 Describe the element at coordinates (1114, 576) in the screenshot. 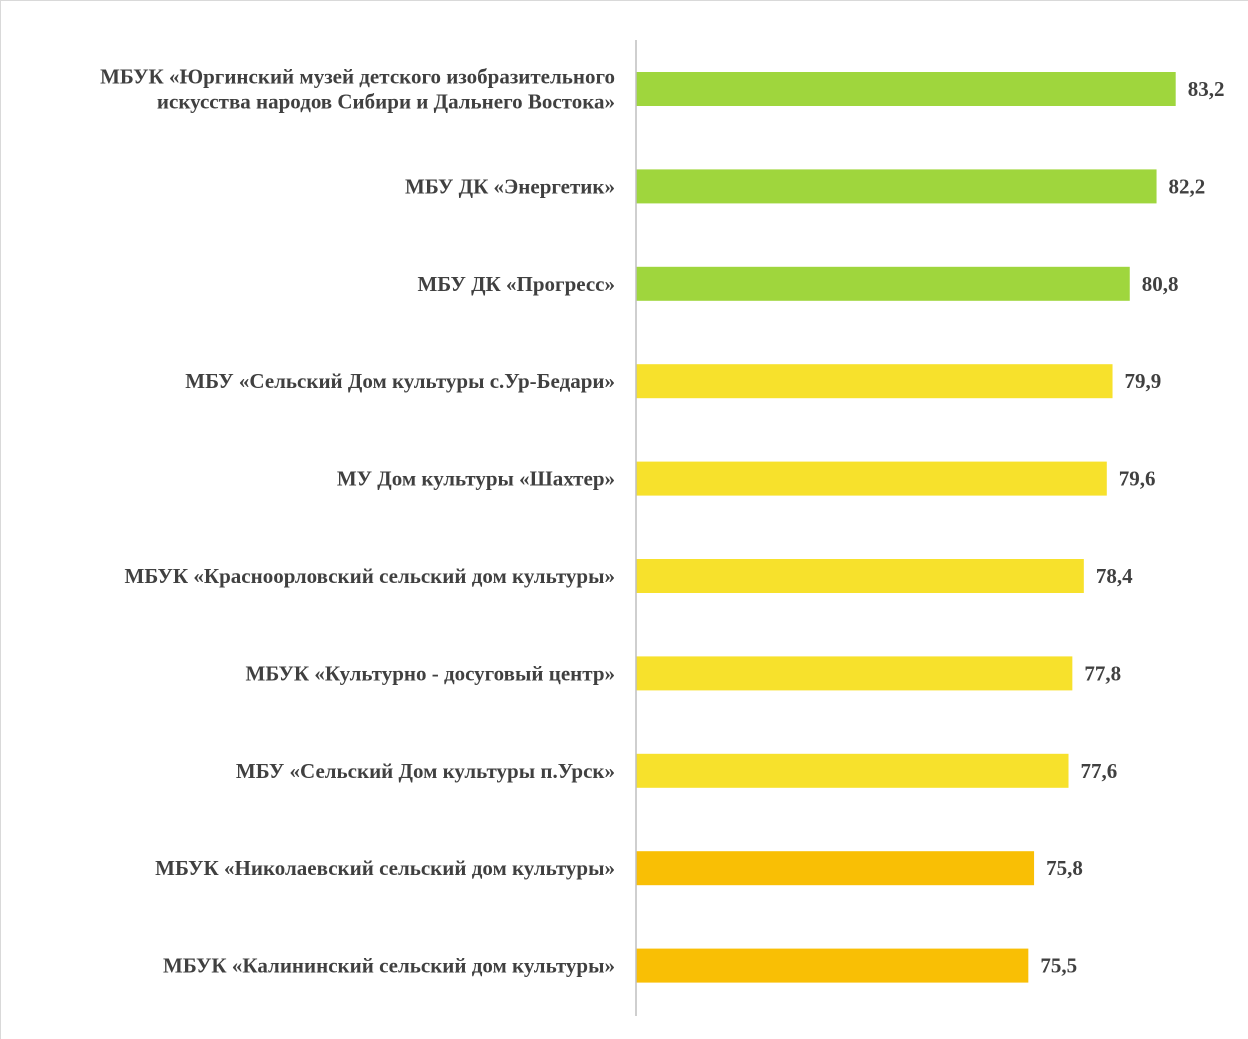

I see `value-label-6: 78,4` at that location.